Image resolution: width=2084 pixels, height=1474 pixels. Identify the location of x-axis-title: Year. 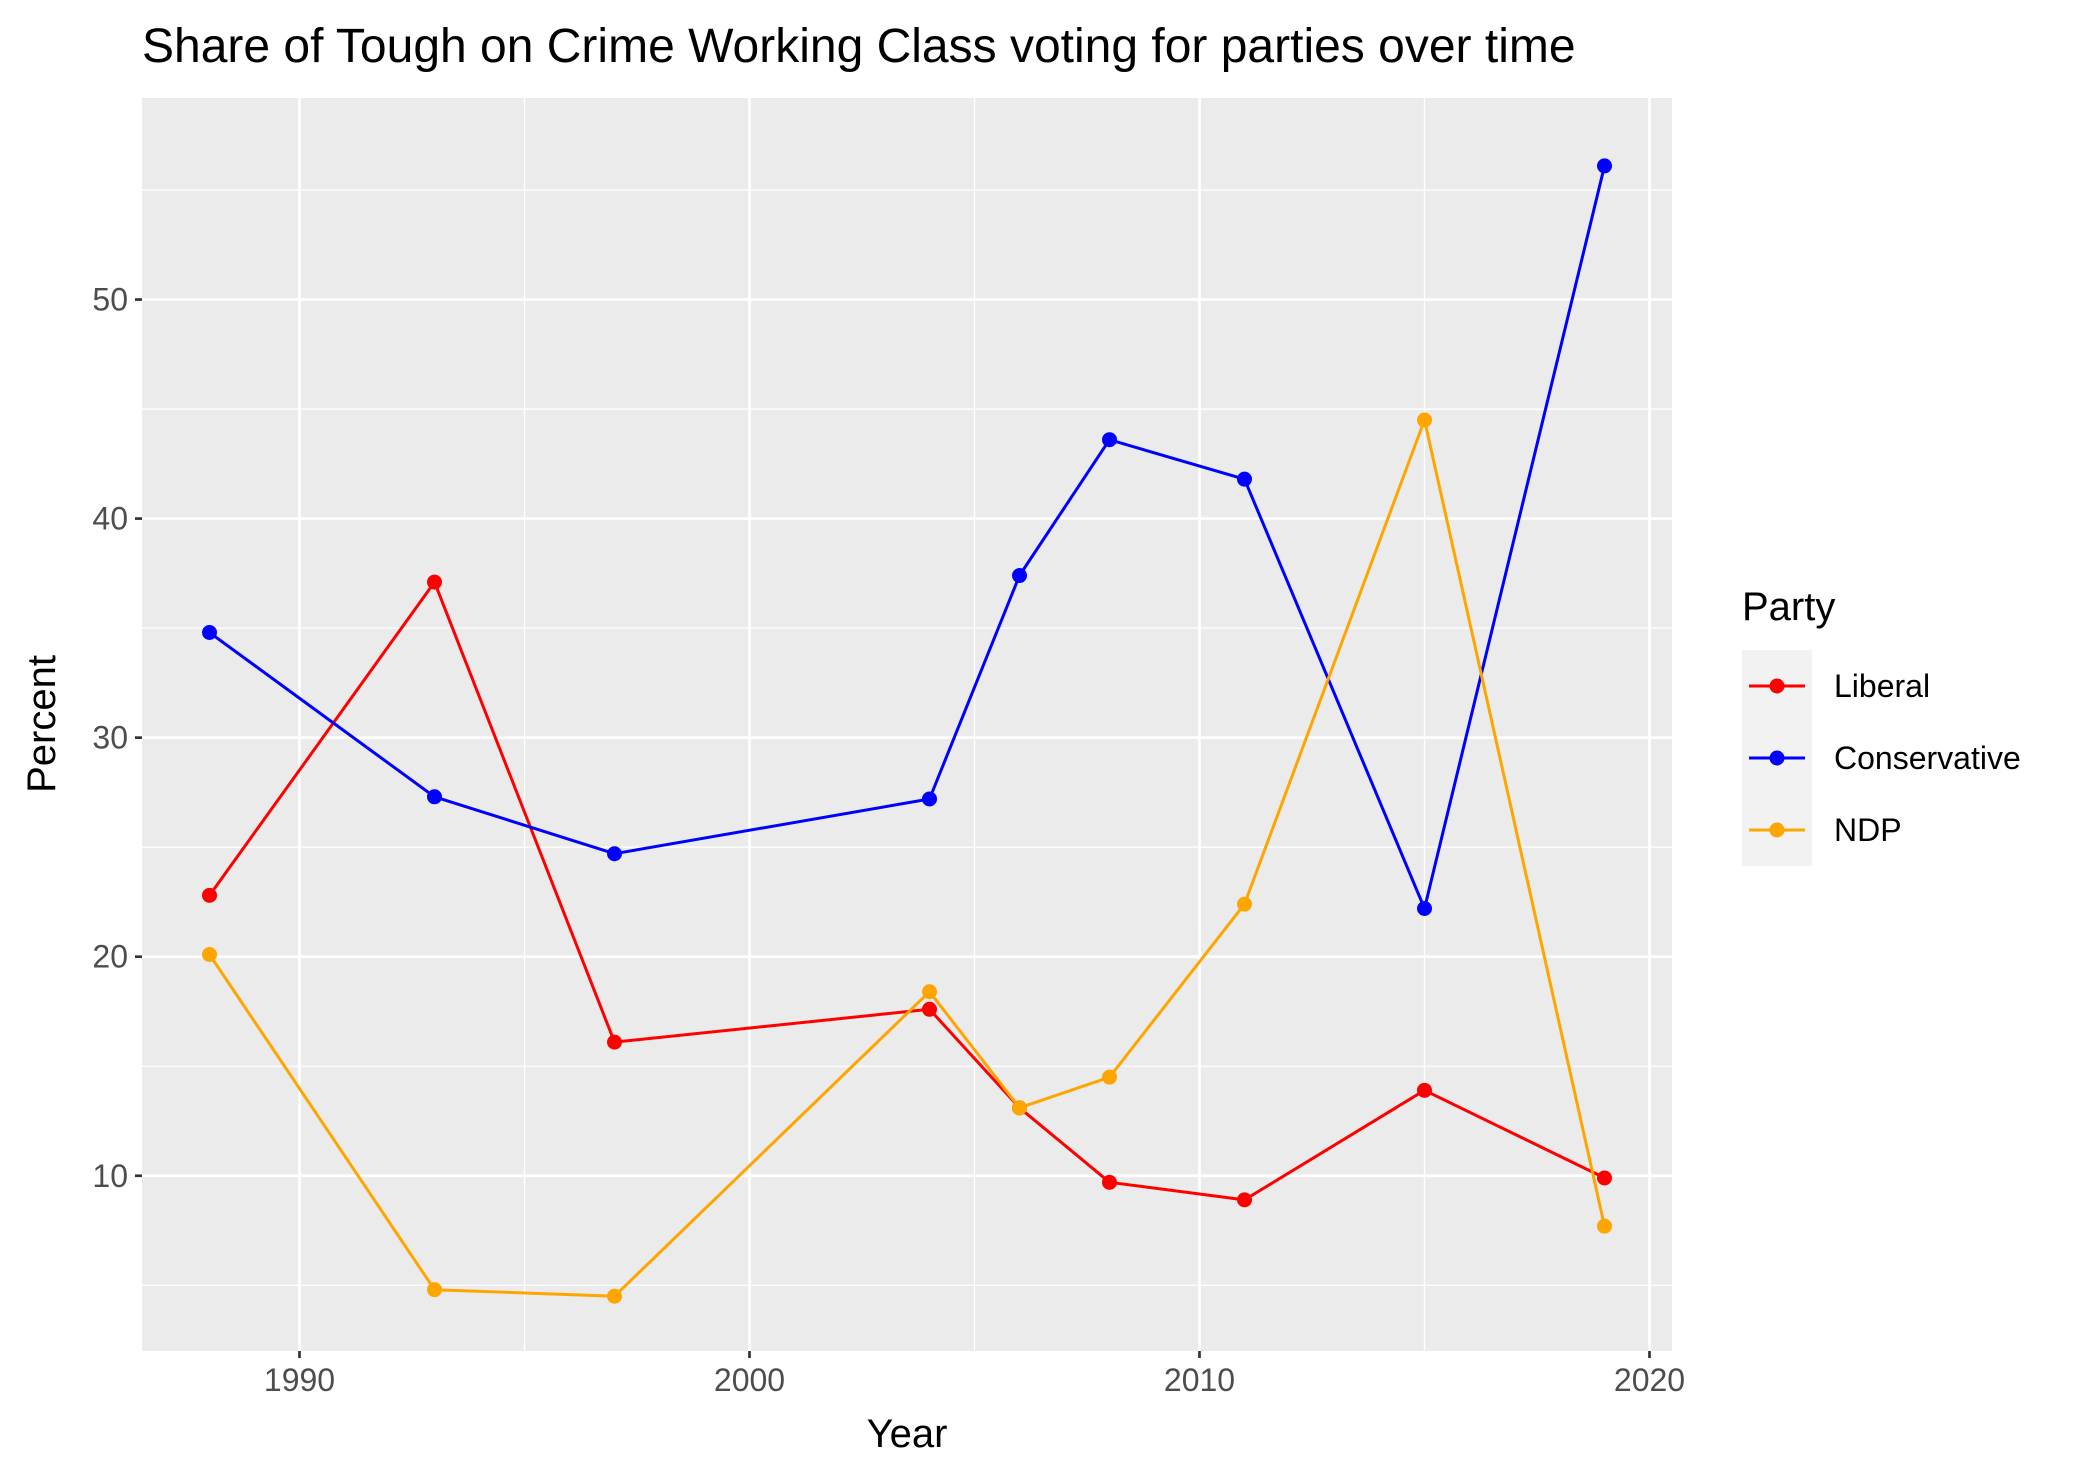
(907, 1434).